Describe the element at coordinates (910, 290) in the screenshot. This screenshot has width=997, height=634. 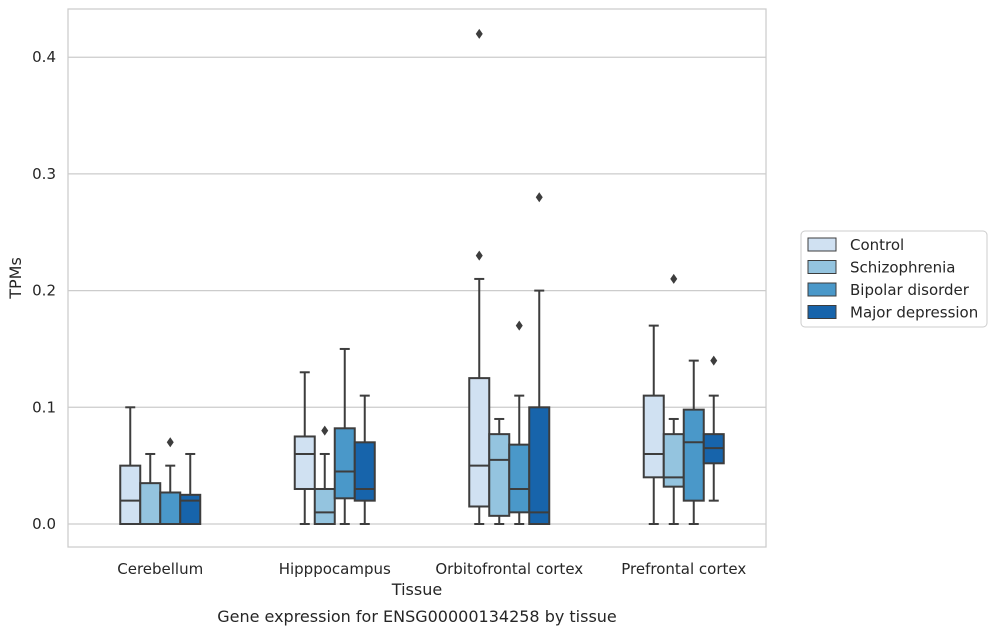
I see `legend-label: Bipolar disorder` at that location.